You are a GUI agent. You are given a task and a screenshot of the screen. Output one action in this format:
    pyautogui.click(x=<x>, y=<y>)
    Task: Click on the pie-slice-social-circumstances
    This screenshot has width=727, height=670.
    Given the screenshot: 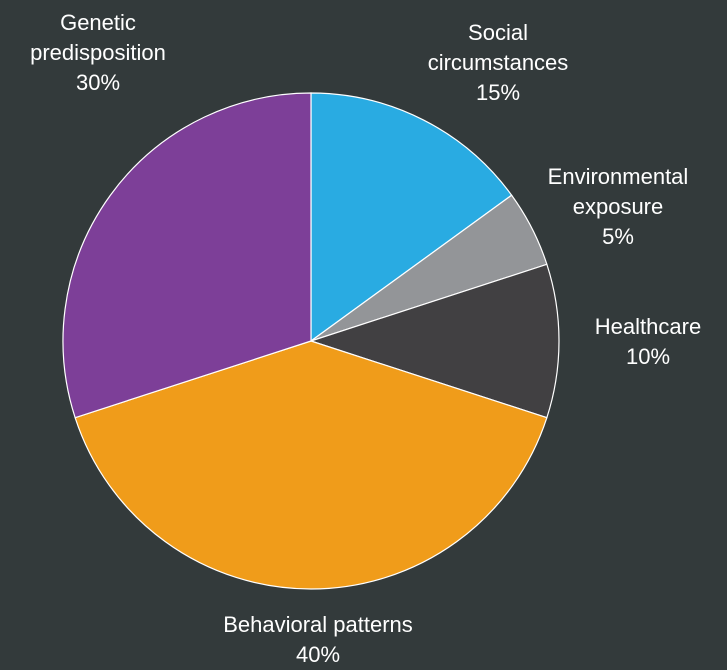 What is the action you would take?
    pyautogui.click(x=411, y=217)
    